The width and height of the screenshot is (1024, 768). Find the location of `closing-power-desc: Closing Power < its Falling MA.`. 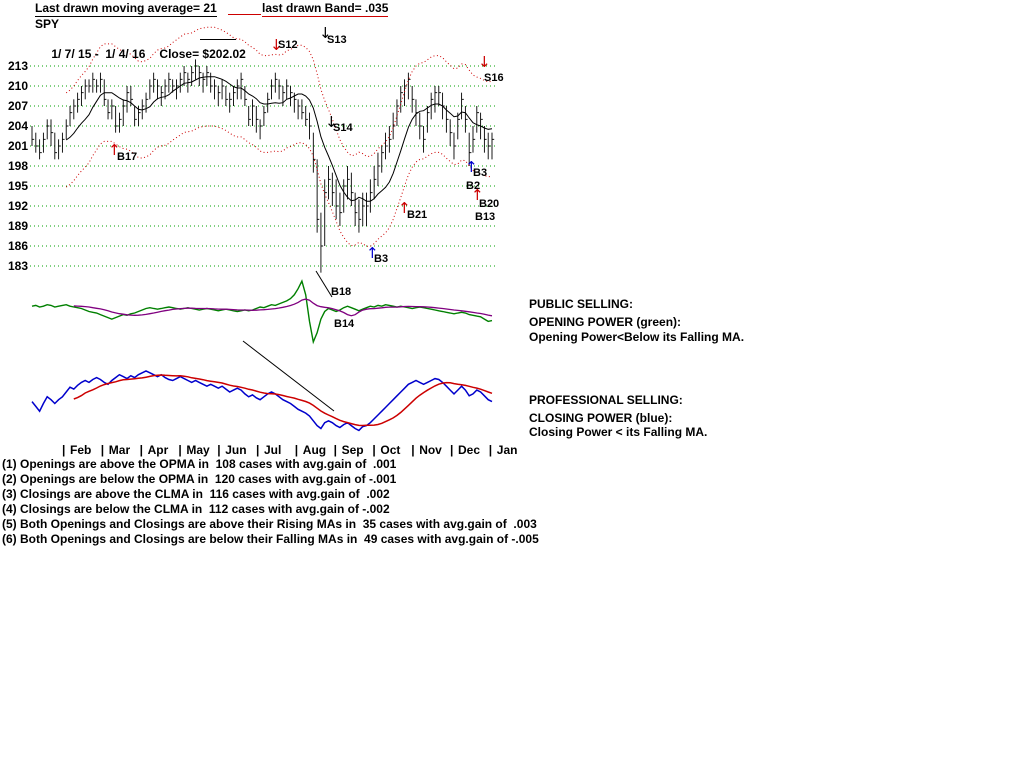

closing-power-desc: Closing Power < its Falling MA. is located at coordinates (618, 432).